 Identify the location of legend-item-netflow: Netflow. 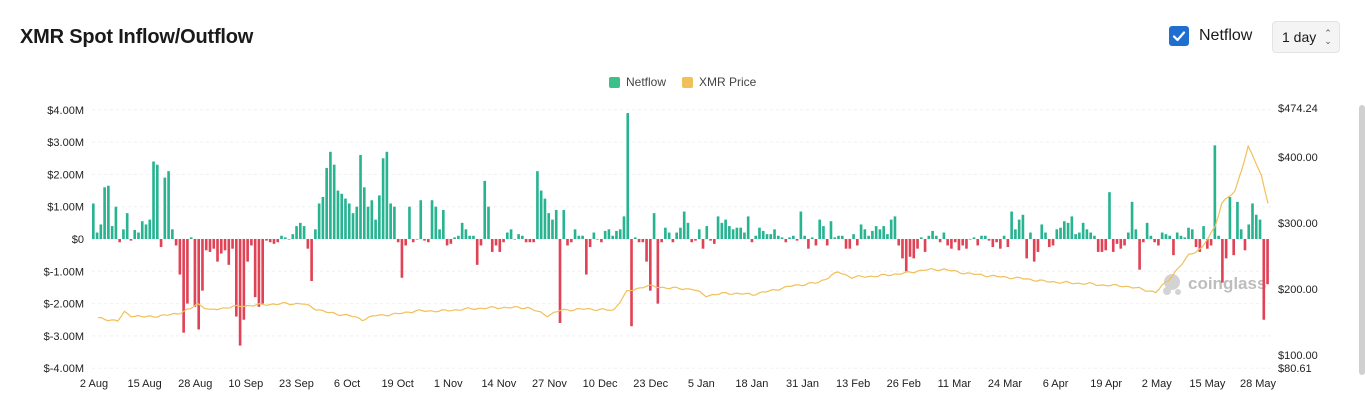
(637, 82).